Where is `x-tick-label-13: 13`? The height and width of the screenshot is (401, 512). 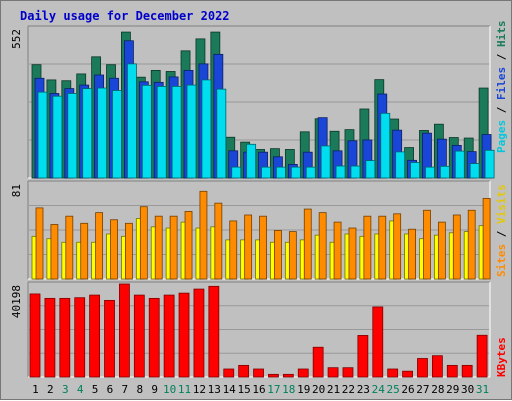
x-tick-label-13: 13 is located at coordinates (214, 389).